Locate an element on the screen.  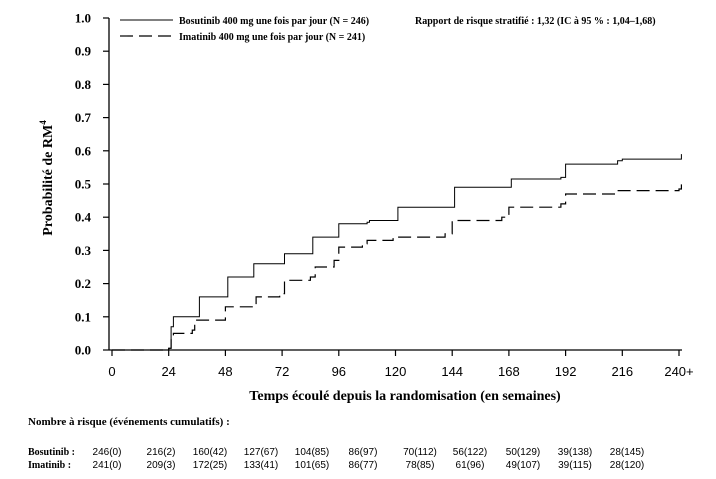
y-tick-label: 0.6 is located at coordinates (83, 150).